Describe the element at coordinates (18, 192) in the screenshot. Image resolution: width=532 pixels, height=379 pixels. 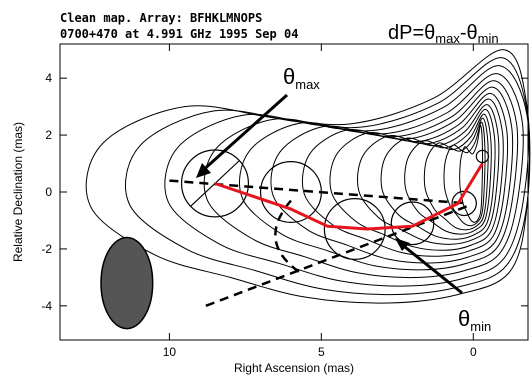
I see `y-axis-label: Relative Declination (mas)` at that location.